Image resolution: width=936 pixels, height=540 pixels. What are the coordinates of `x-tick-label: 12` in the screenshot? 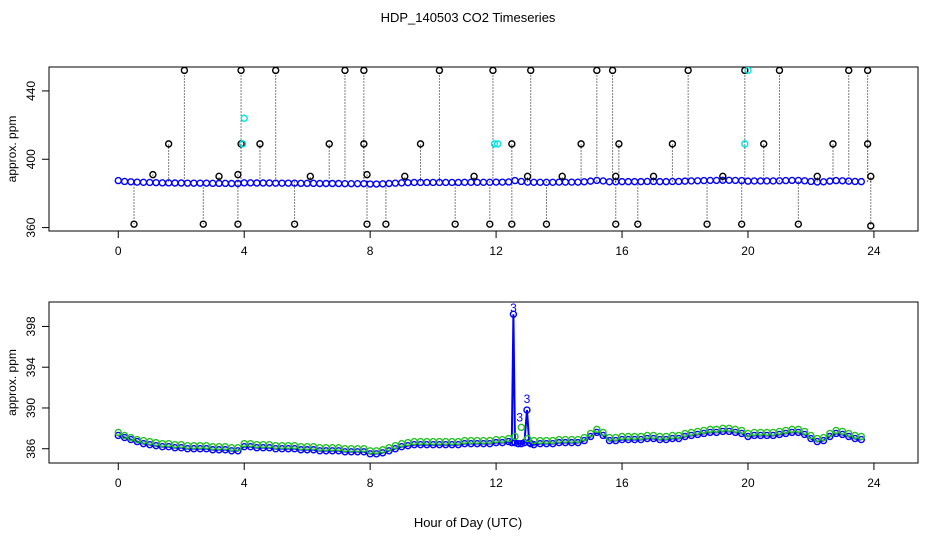 It's located at (496, 483).